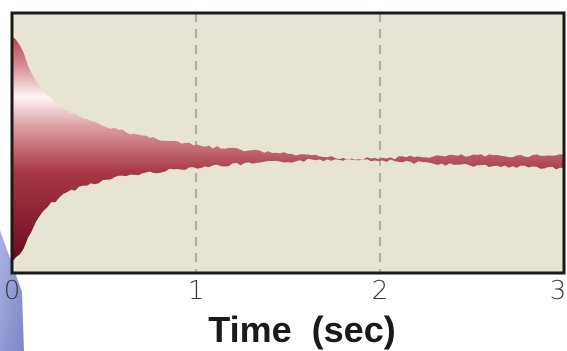 This screenshot has width=567, height=351. What do you see at coordinates (285, 291) in the screenshot?
I see `x-tick-labels: 0 1 2 3` at bounding box center [285, 291].